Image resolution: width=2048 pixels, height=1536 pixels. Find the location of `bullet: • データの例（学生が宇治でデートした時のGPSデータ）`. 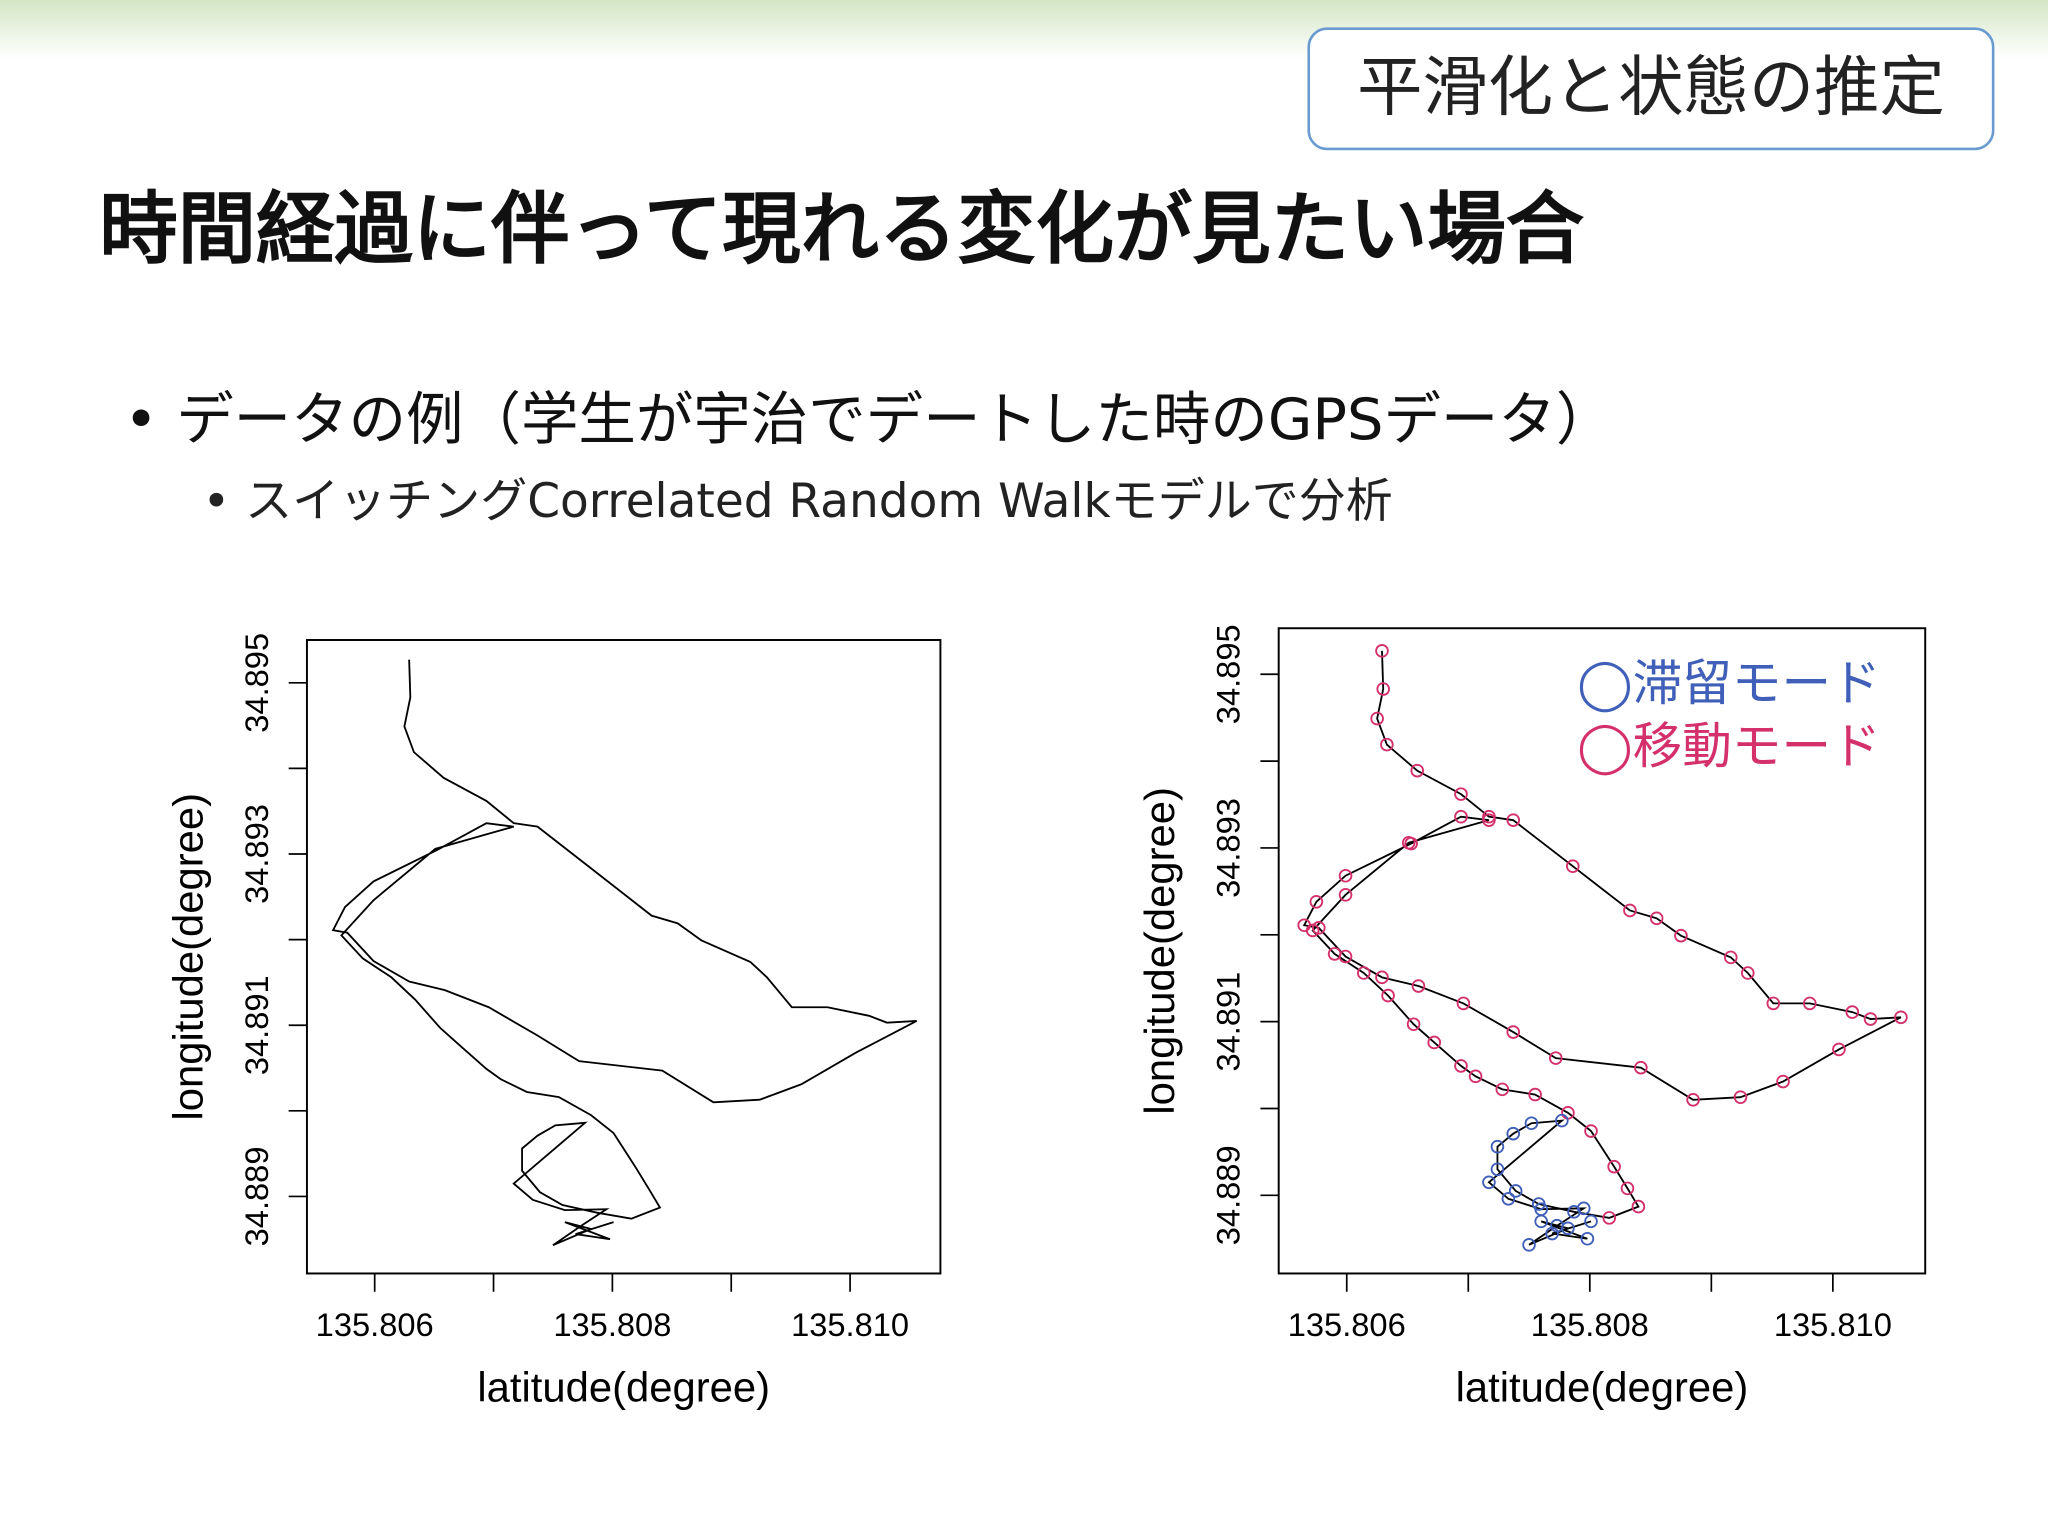

bullet: • データの例（学生が宇治でデートした時のGPSデータ） is located at coordinates (868, 419).